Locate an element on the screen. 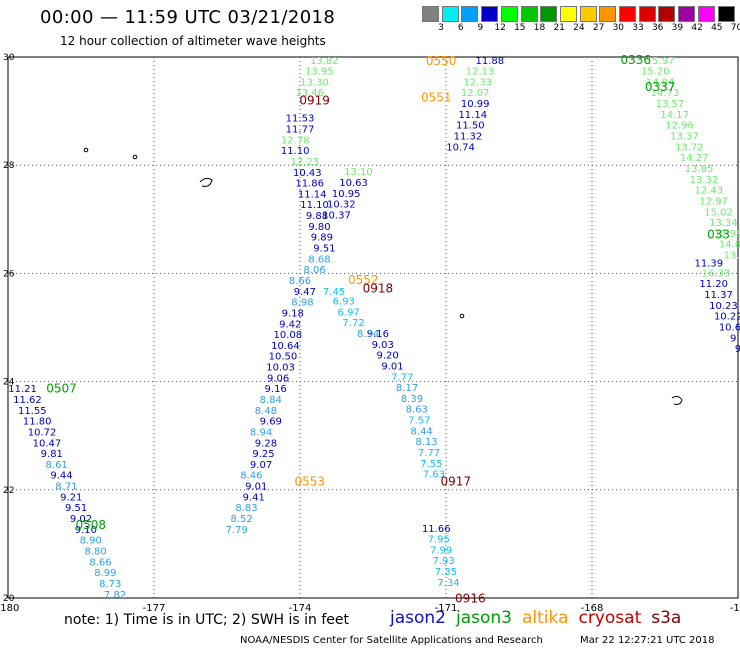 The image size is (740, 650). swh-value-label: 8.94 is located at coordinates (261, 432).